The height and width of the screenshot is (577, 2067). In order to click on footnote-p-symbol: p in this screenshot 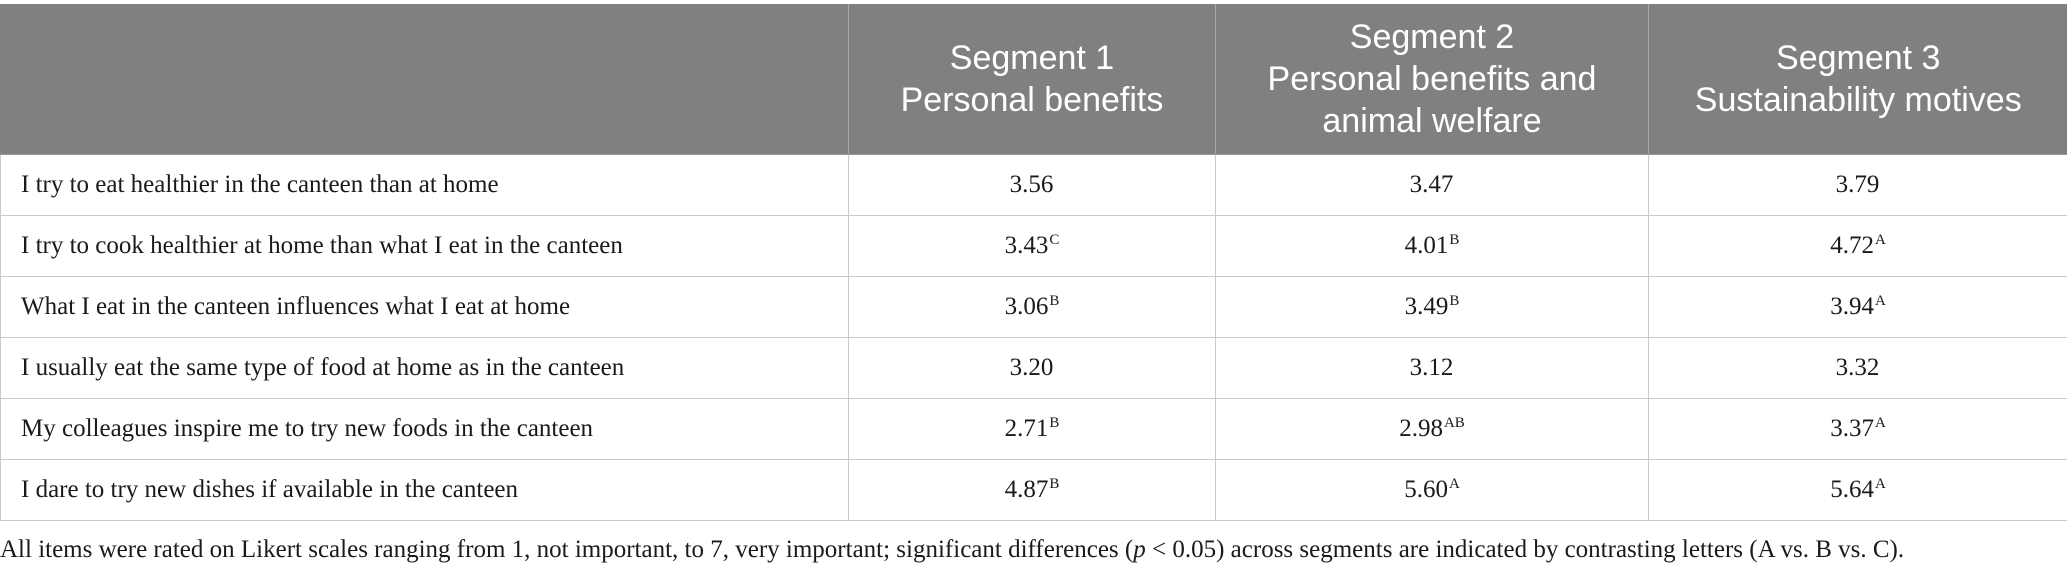, I will do `click(1139, 549)`.